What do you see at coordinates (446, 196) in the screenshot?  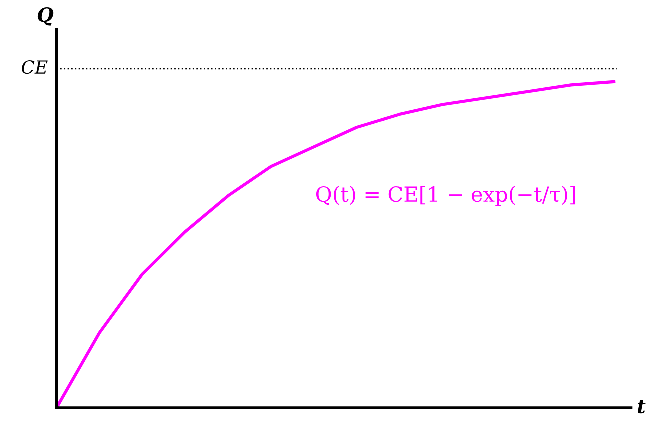 I see `annotation: Q(t) = CE[1 − exp(−t/τ)]` at bounding box center [446, 196].